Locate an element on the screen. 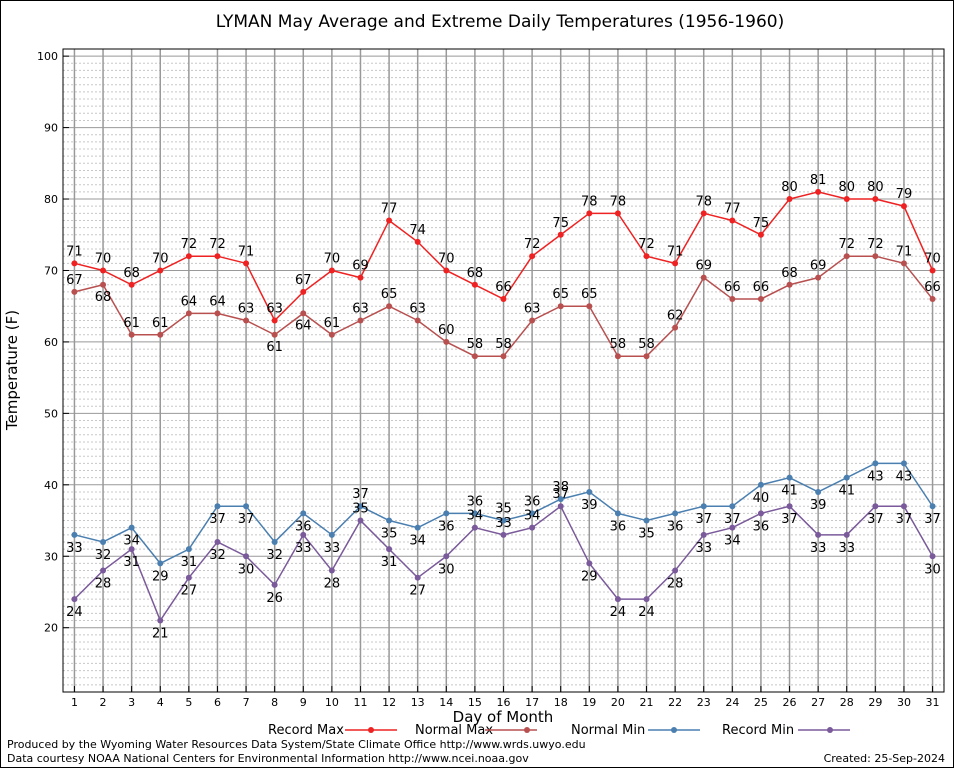 This screenshot has width=954, height=768. legend-item: Normal Max is located at coordinates (476, 730).